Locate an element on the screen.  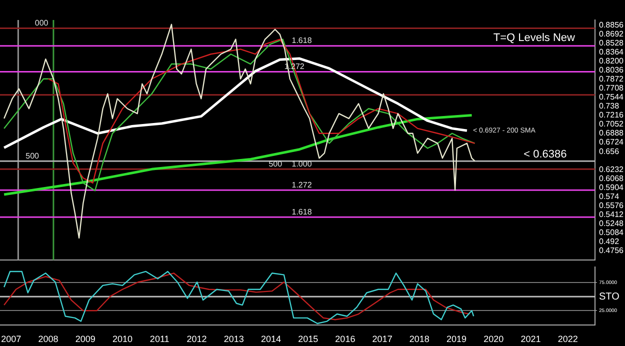
y-axis-title: STO is located at coordinates (609, 296).